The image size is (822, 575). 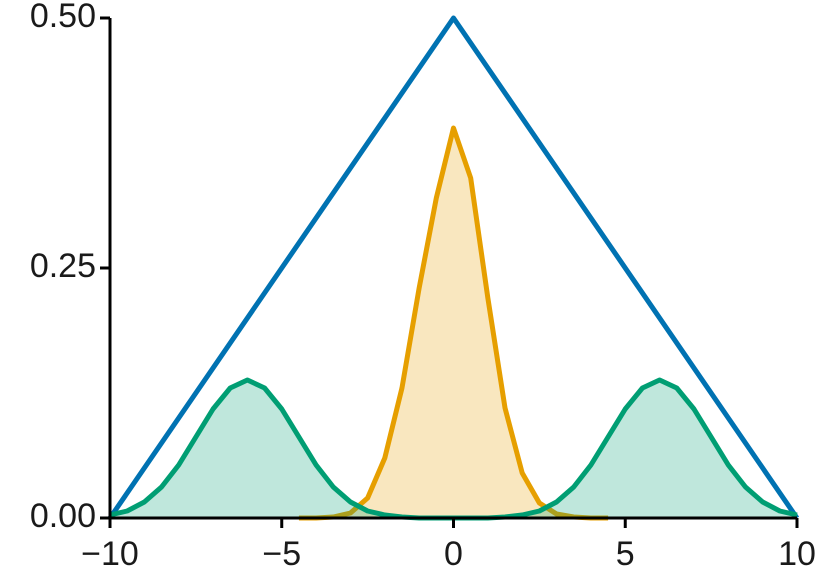 What do you see at coordinates (453, 554) in the screenshot?
I see `x-tick-label: 0` at bounding box center [453, 554].